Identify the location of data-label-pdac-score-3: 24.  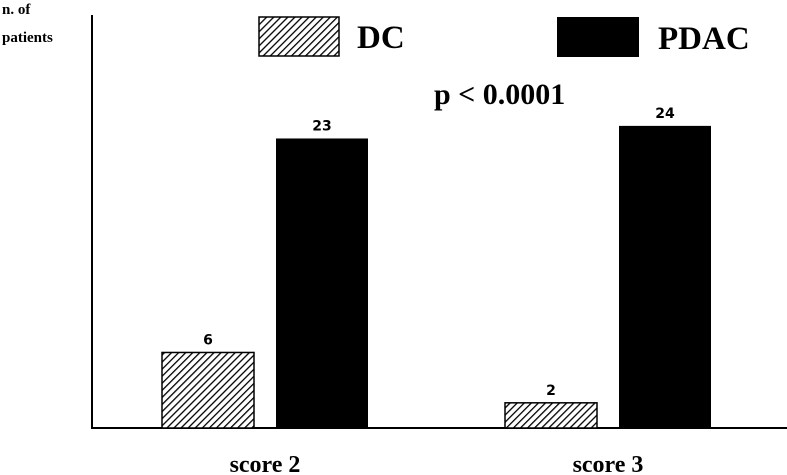
(665, 114).